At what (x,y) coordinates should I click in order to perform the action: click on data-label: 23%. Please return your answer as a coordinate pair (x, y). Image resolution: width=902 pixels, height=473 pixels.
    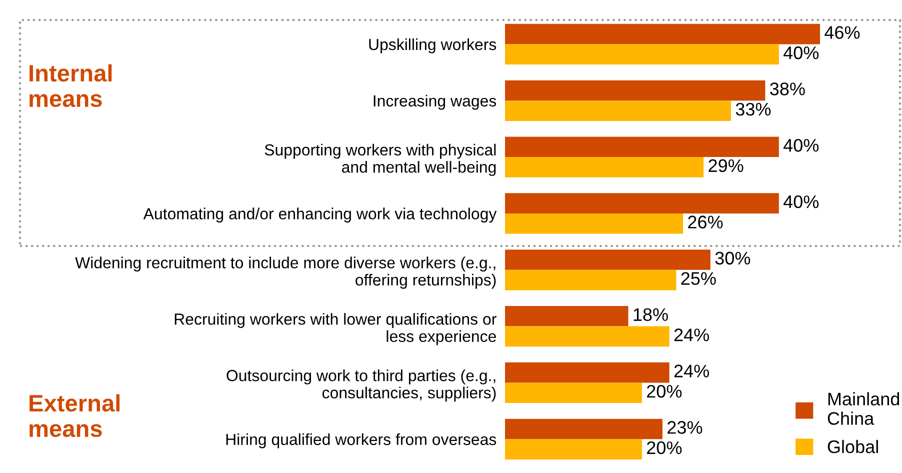
    Looking at the image, I should click on (685, 427).